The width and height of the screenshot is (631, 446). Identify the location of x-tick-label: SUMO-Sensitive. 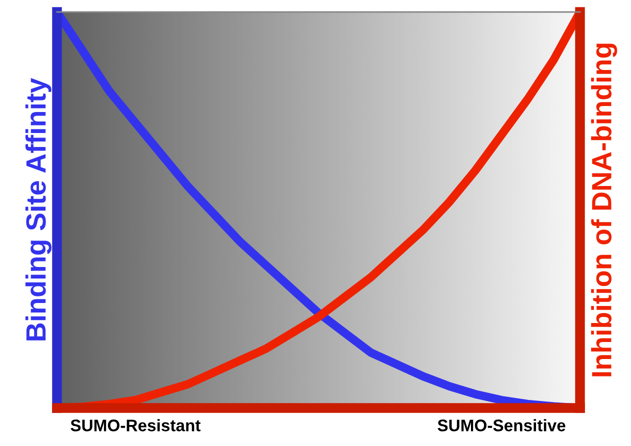
(502, 425).